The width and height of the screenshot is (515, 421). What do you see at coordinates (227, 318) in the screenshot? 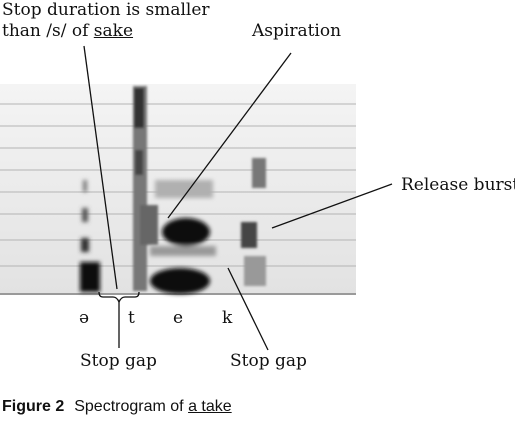
I see `segment-k: k` at bounding box center [227, 318].